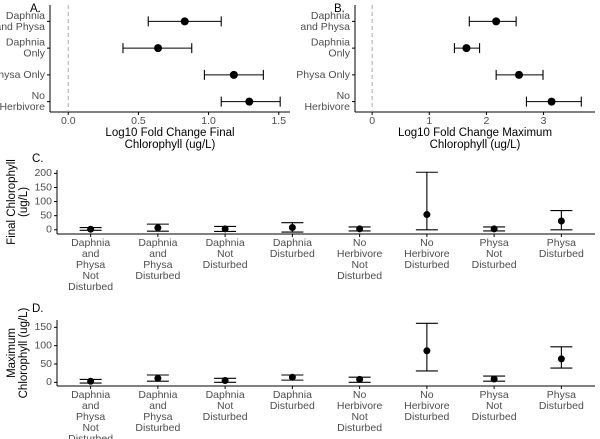 The width and height of the screenshot is (600, 439). I want to click on panel-label: D., so click(38, 309).